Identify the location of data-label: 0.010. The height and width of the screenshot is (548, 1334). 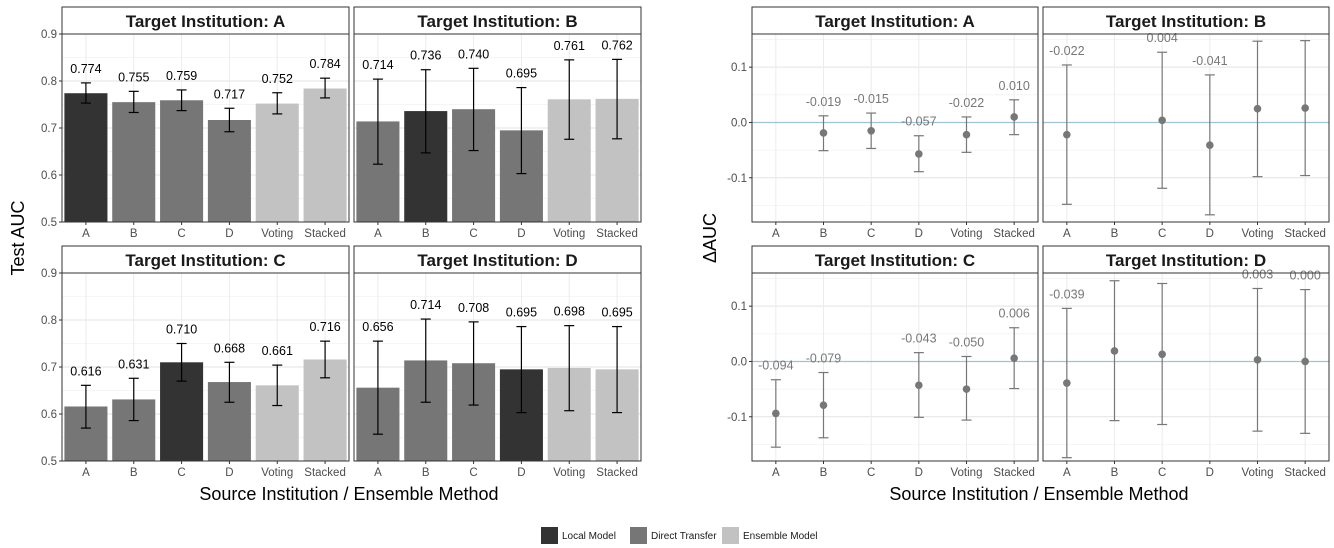
(1014, 86).